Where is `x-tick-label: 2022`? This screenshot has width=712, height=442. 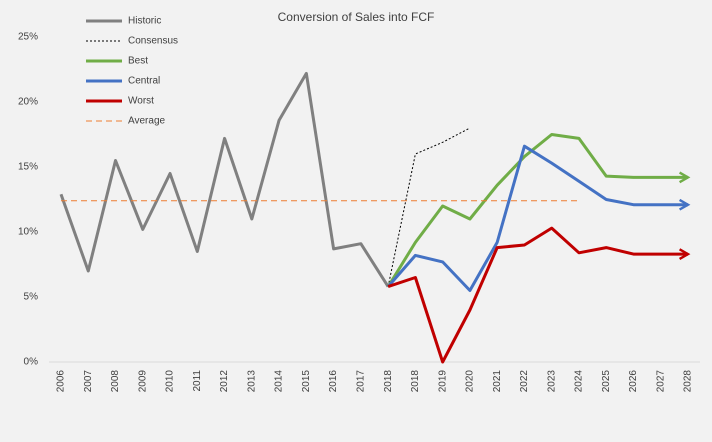
x-tick-label: 2022 is located at coordinates (524, 381).